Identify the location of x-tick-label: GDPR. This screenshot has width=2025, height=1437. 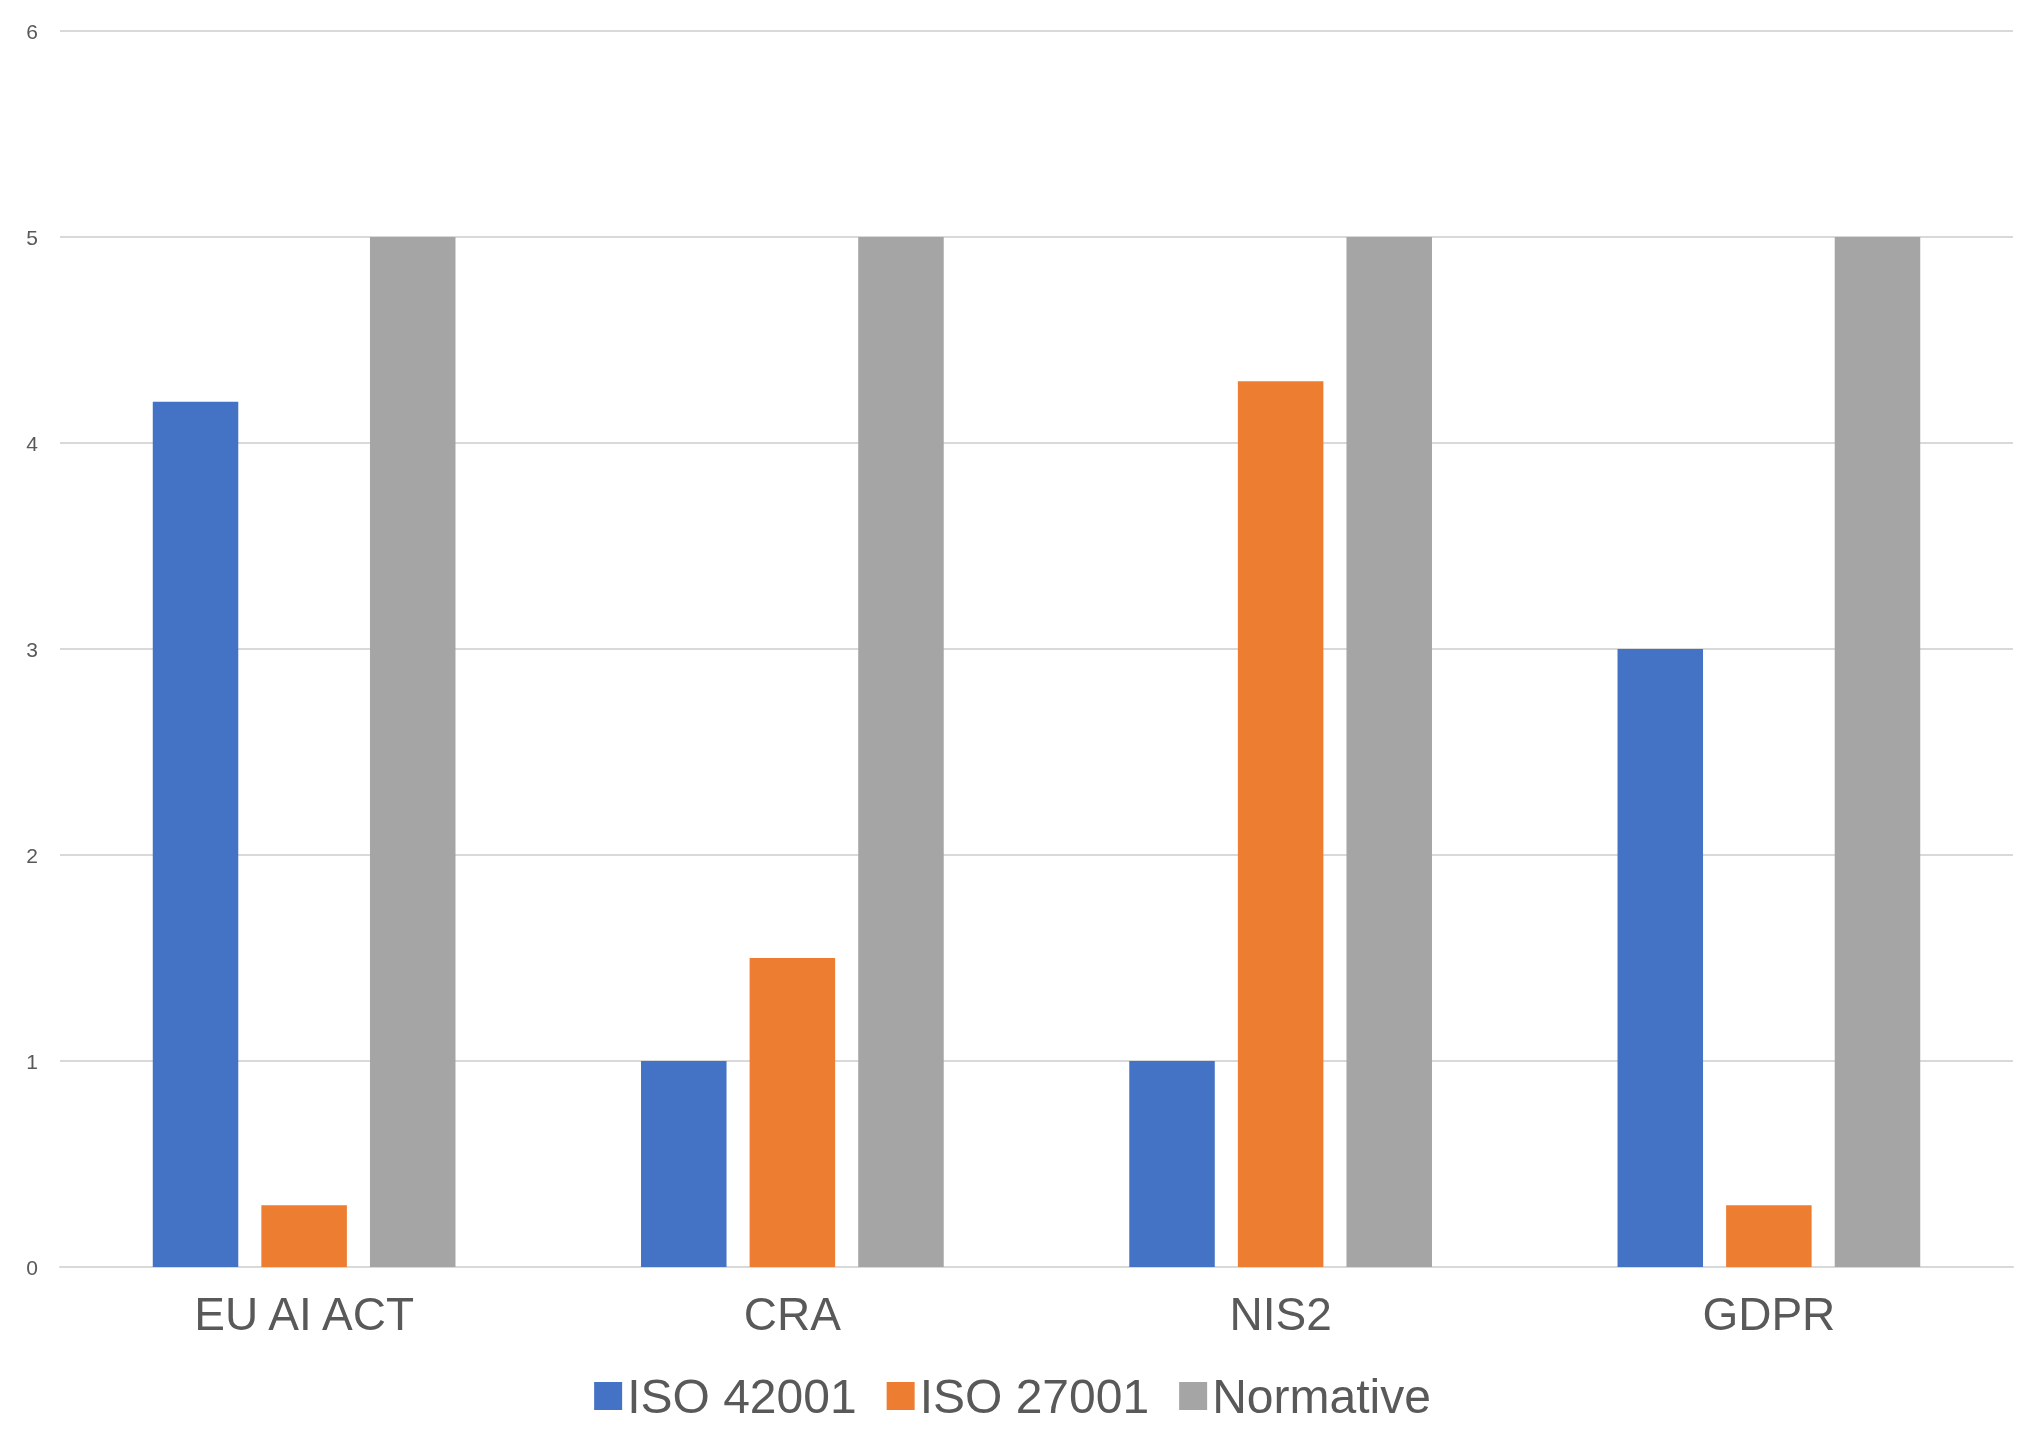
(1769, 1314).